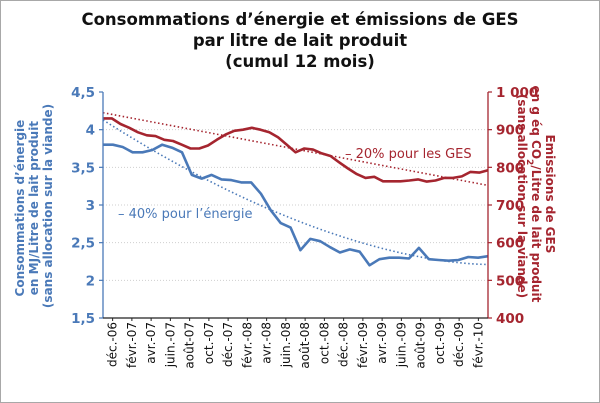 The width and height of the screenshot is (600, 403). I want to click on y-axis-right-label-line-2-post: /Litre de lait produit, so click(536, 233).